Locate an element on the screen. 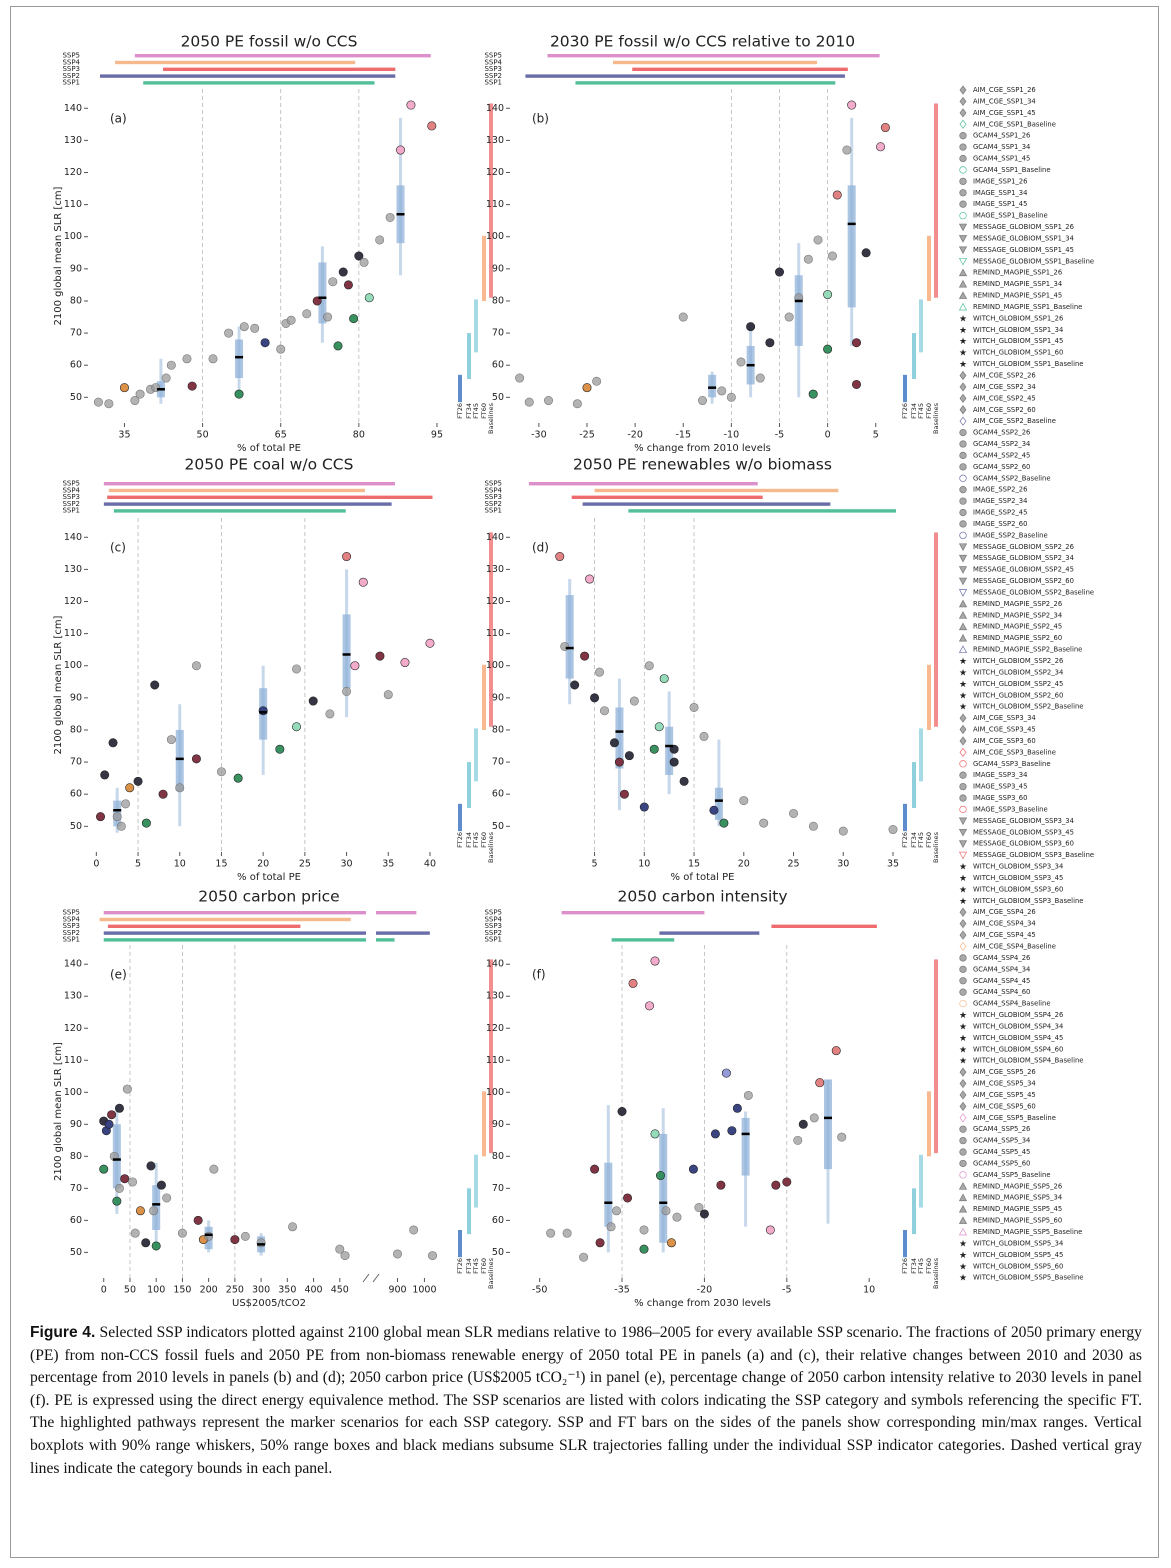  ssp-label: SSP2 is located at coordinates (71, 504).